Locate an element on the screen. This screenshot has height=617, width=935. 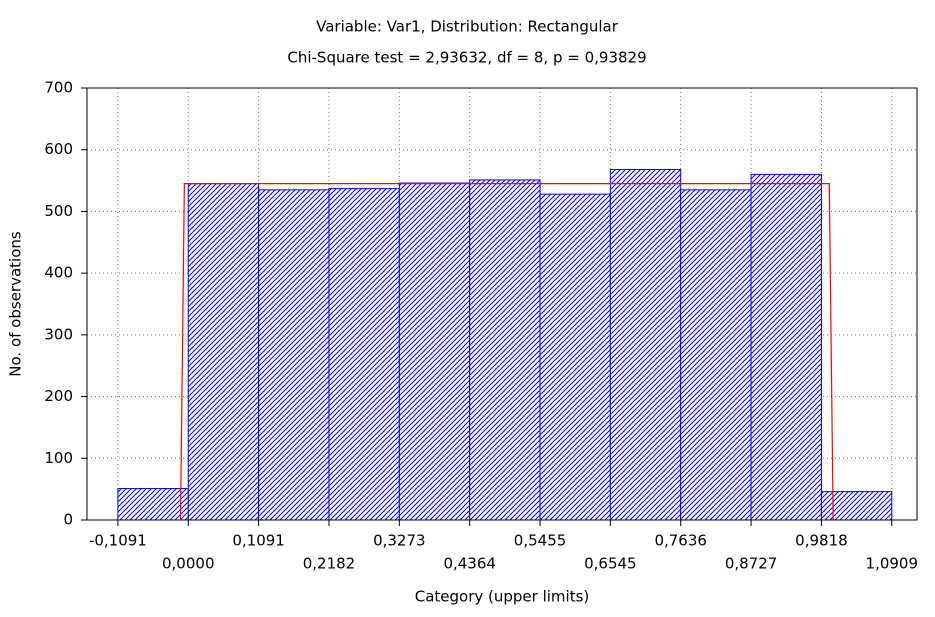
y-axis-label: No. of observations is located at coordinates (16, 304).